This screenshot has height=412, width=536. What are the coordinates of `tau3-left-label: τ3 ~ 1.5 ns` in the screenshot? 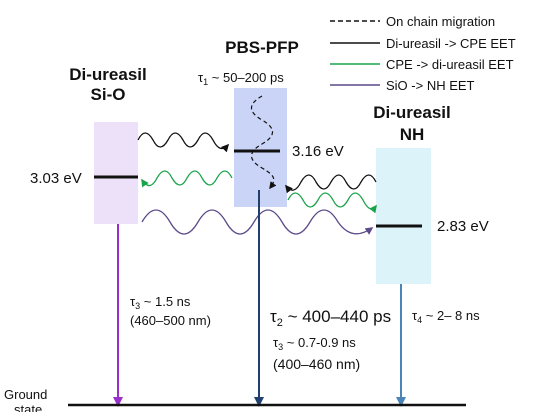 It's located at (160, 302).